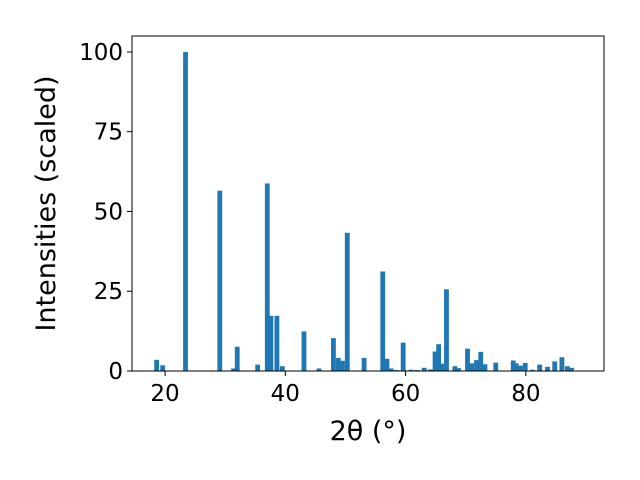  I want to click on x-tick-label: 20, so click(164, 394).